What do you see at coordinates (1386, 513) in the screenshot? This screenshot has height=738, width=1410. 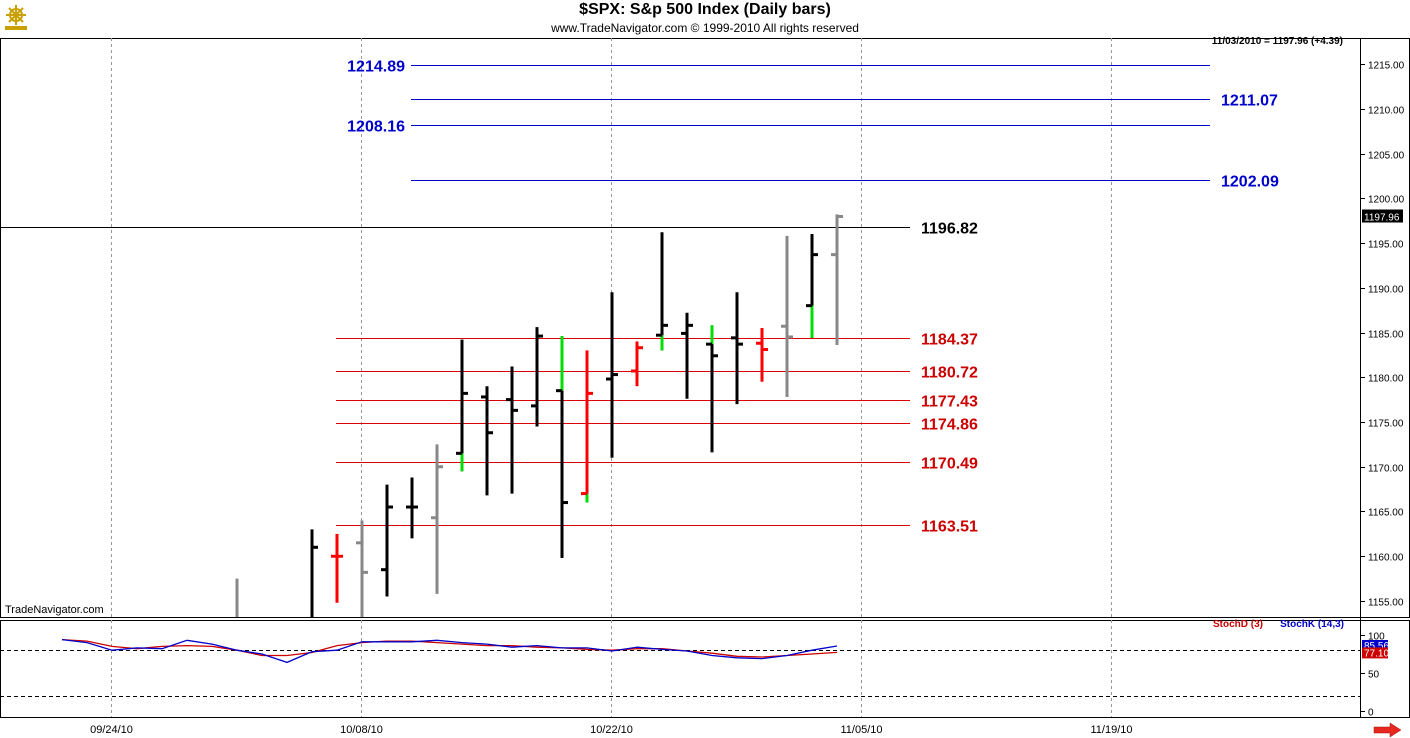 I see `y-tick-label: 1165.00` at bounding box center [1386, 513].